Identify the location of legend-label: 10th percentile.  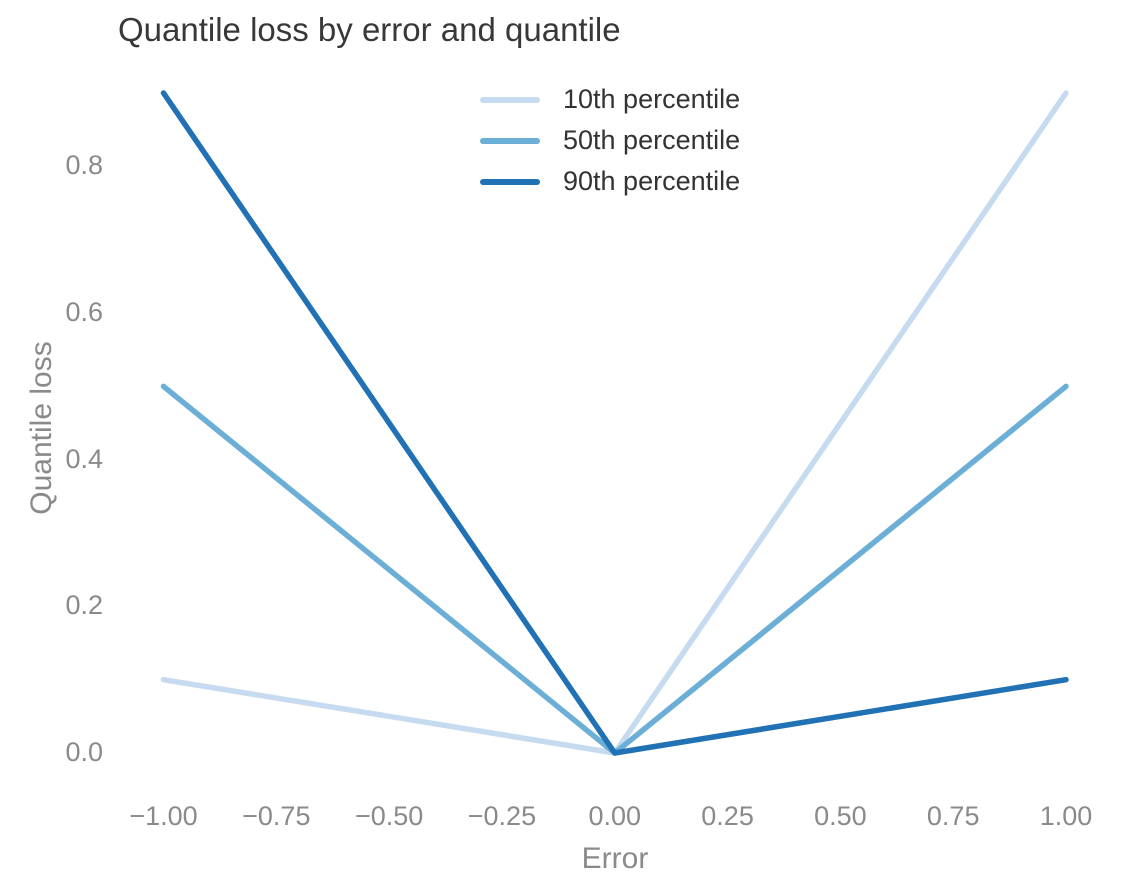
(652, 99).